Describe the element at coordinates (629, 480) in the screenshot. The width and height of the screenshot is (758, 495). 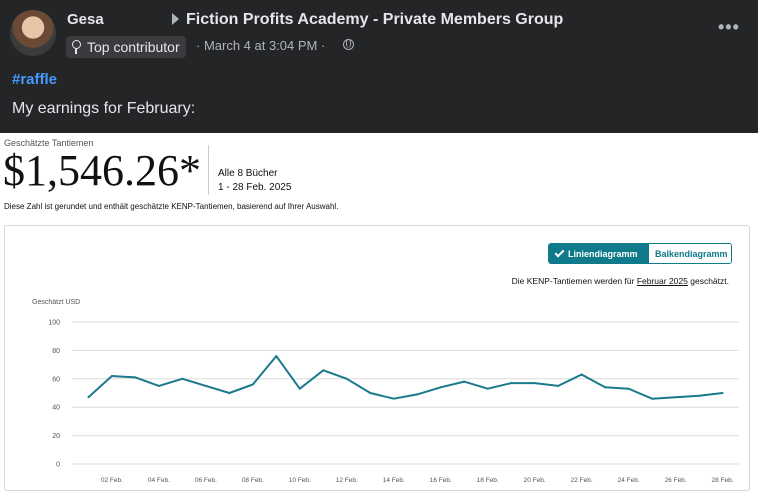
I see `x-tick-label: 24 Feb.` at that location.